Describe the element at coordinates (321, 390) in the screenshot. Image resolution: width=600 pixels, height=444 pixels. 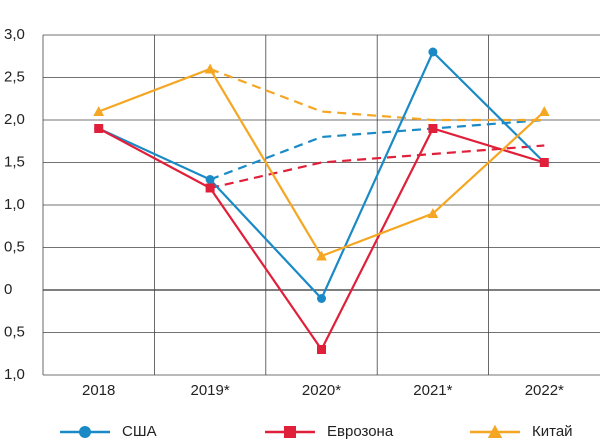
I see `x-tick-label: 2020*` at that location.